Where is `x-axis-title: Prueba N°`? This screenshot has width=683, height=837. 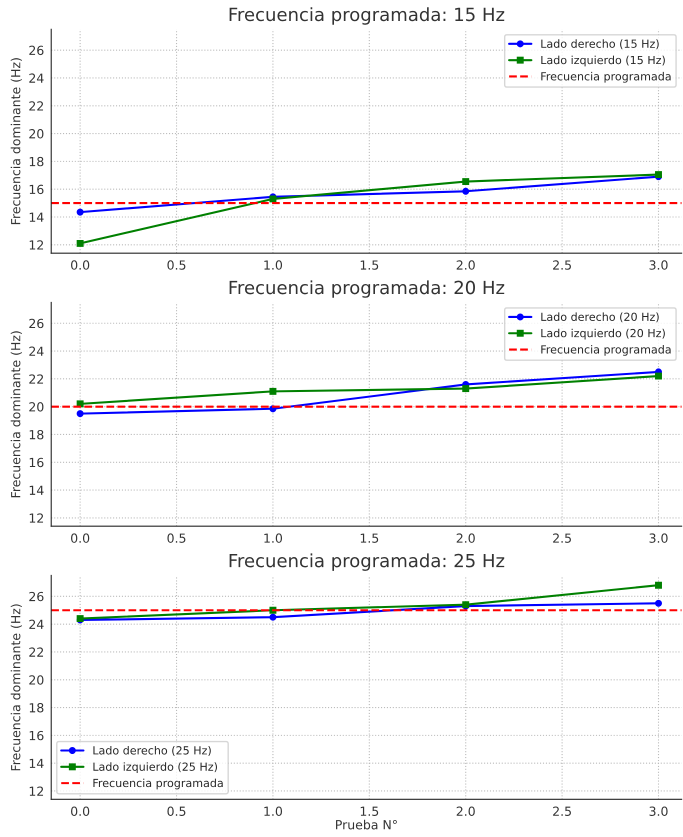 x-axis-title: Prueba N° is located at coordinates (366, 825).